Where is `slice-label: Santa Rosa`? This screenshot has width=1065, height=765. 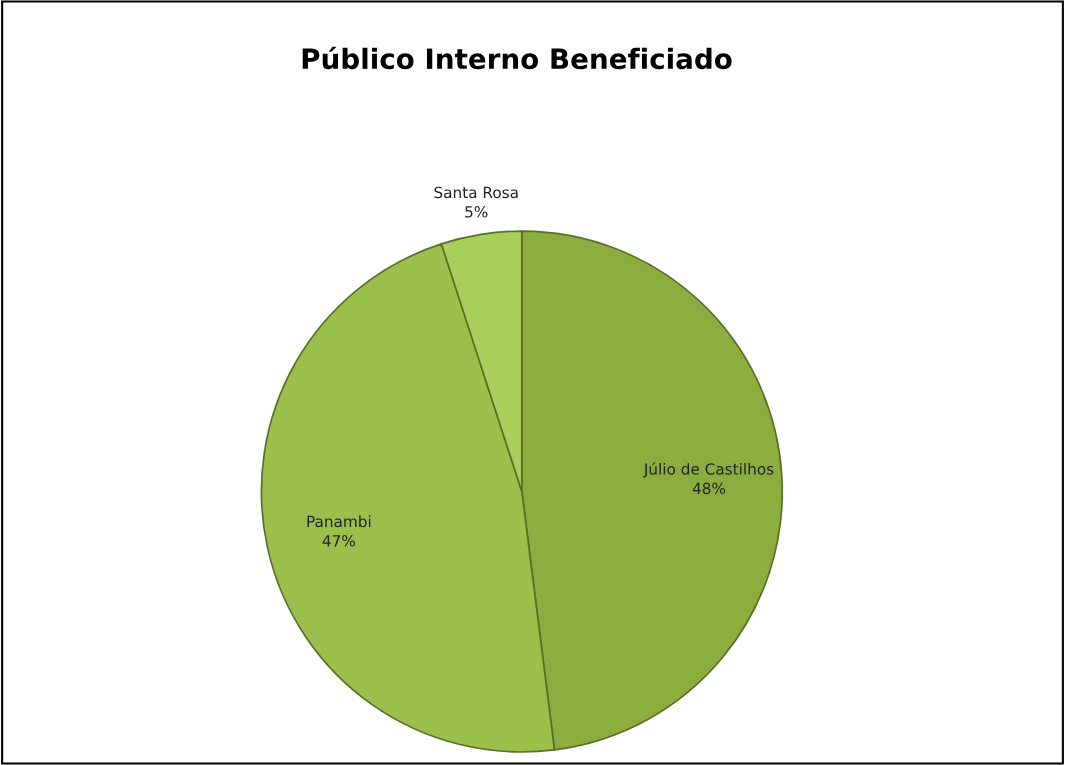
slice-label: Santa Rosa is located at coordinates (476, 192).